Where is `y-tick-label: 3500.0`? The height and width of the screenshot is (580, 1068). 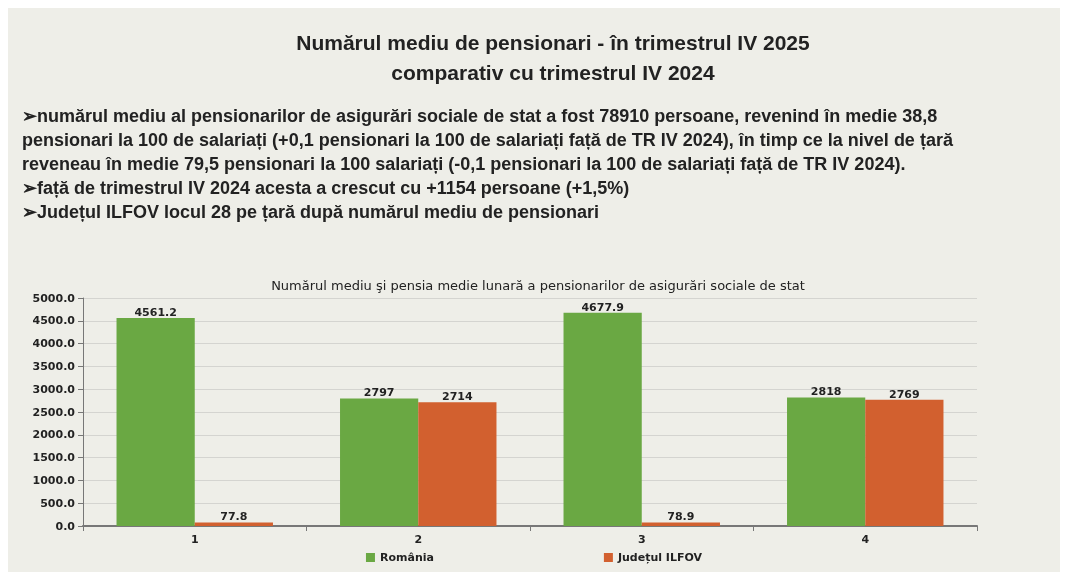
y-tick-label: 3500.0 is located at coordinates (54, 366).